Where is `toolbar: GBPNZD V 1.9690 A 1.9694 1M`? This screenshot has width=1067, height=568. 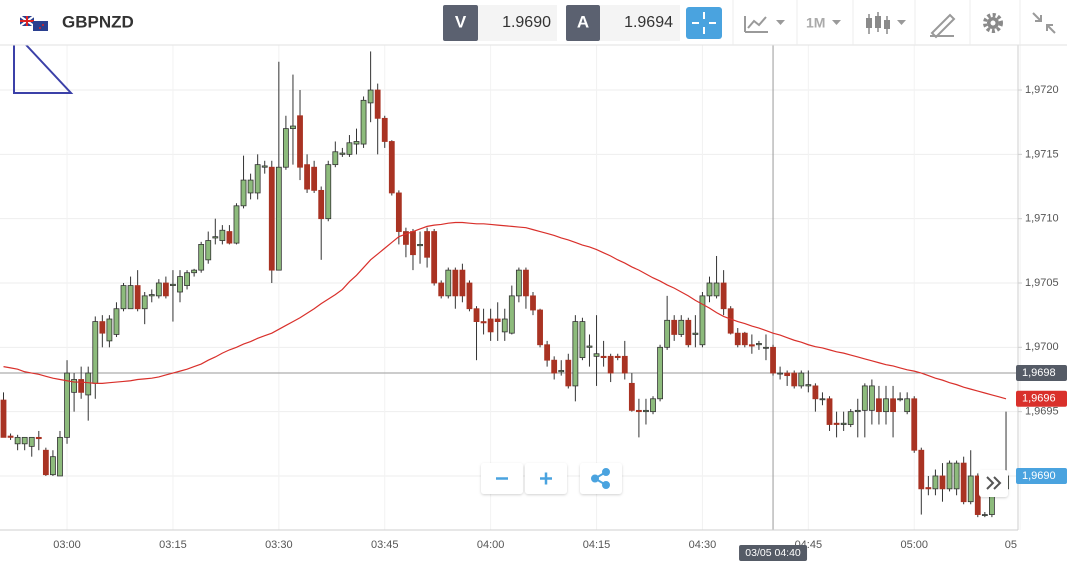 toolbar: GBPNZD V 1.9690 A 1.9694 1M is located at coordinates (533, 23).